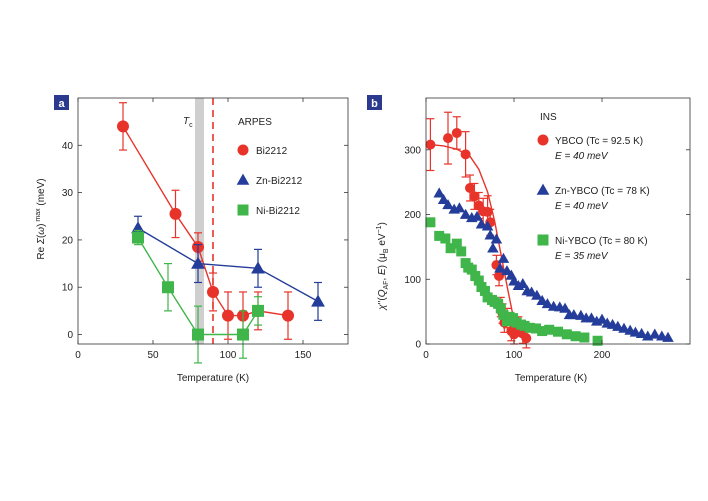  I want to click on panel-a-y-axis-title: Re Σ(ω) max (meV), so click(41, 218).